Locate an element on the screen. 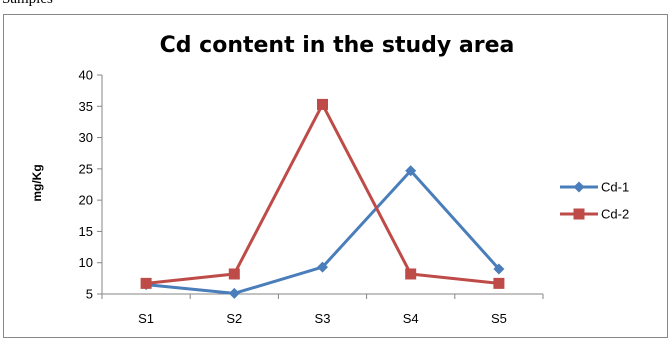  x-tick-label: S5 is located at coordinates (499, 318).